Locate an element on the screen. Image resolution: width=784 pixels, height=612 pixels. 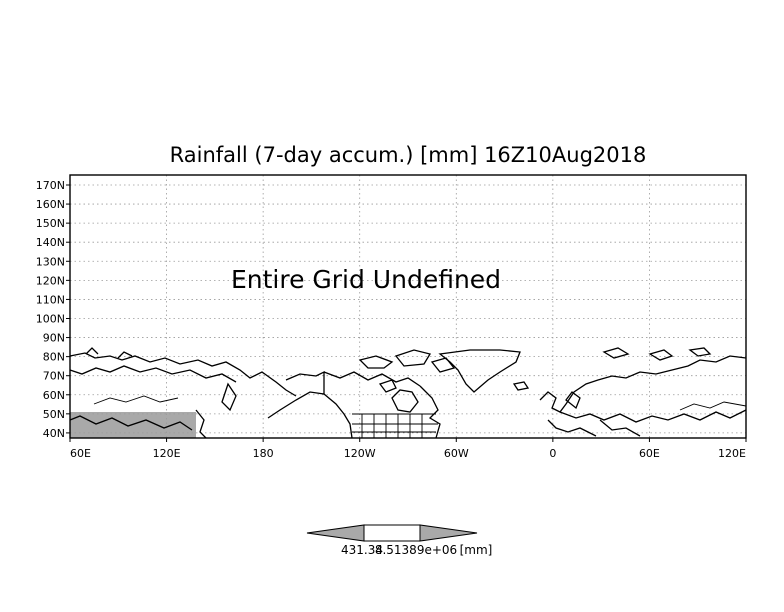
longitude-label: 120W is located at coordinates (360, 453).